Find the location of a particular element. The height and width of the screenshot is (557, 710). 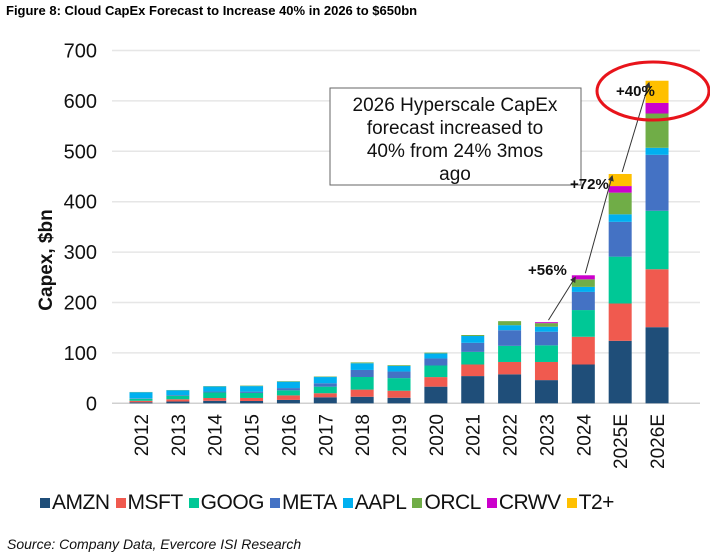

bar-segment-orcl-2018 is located at coordinates (362, 363).